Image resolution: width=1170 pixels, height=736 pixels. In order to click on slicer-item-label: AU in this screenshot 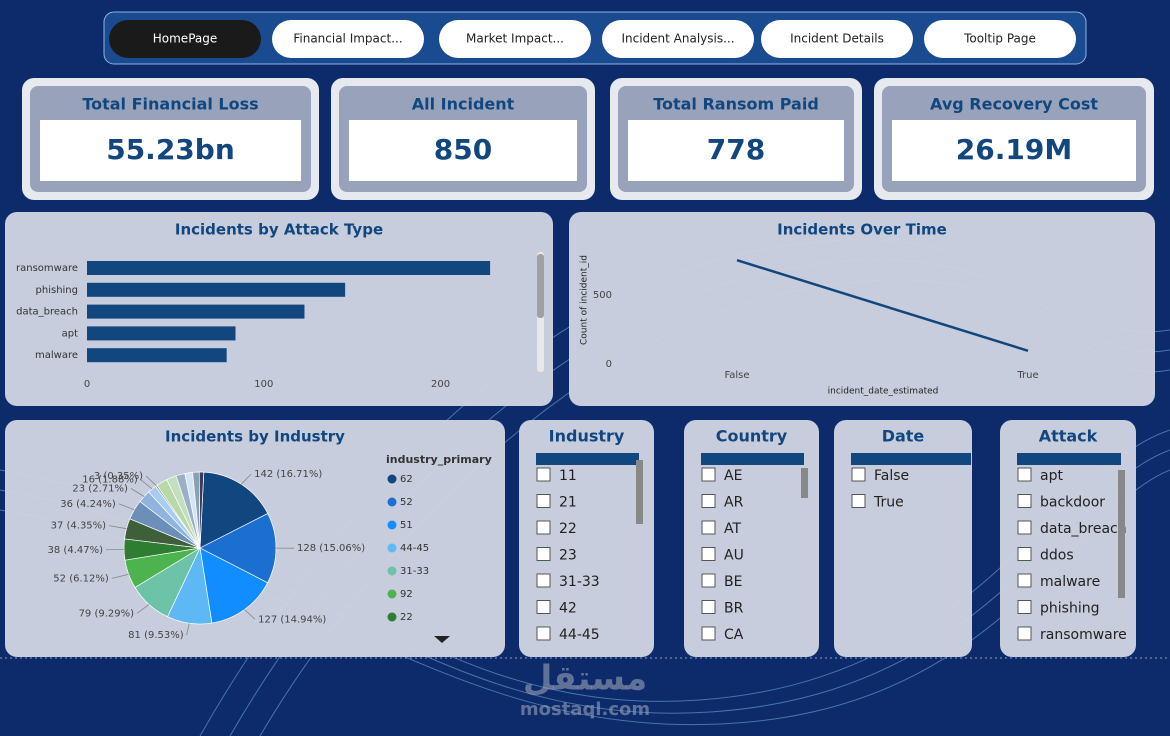, I will do `click(734, 556)`.